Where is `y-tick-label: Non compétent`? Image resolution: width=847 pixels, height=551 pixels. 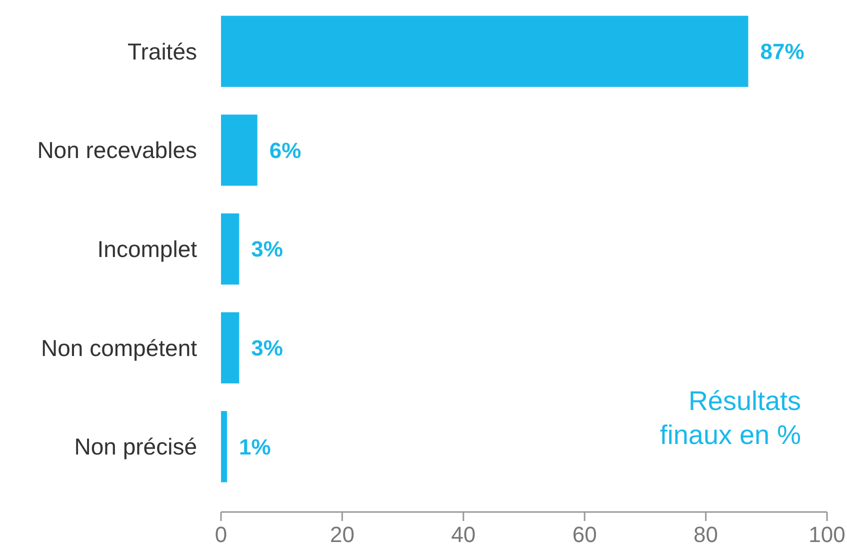
y-tick-label: Non compétent is located at coordinates (119, 347).